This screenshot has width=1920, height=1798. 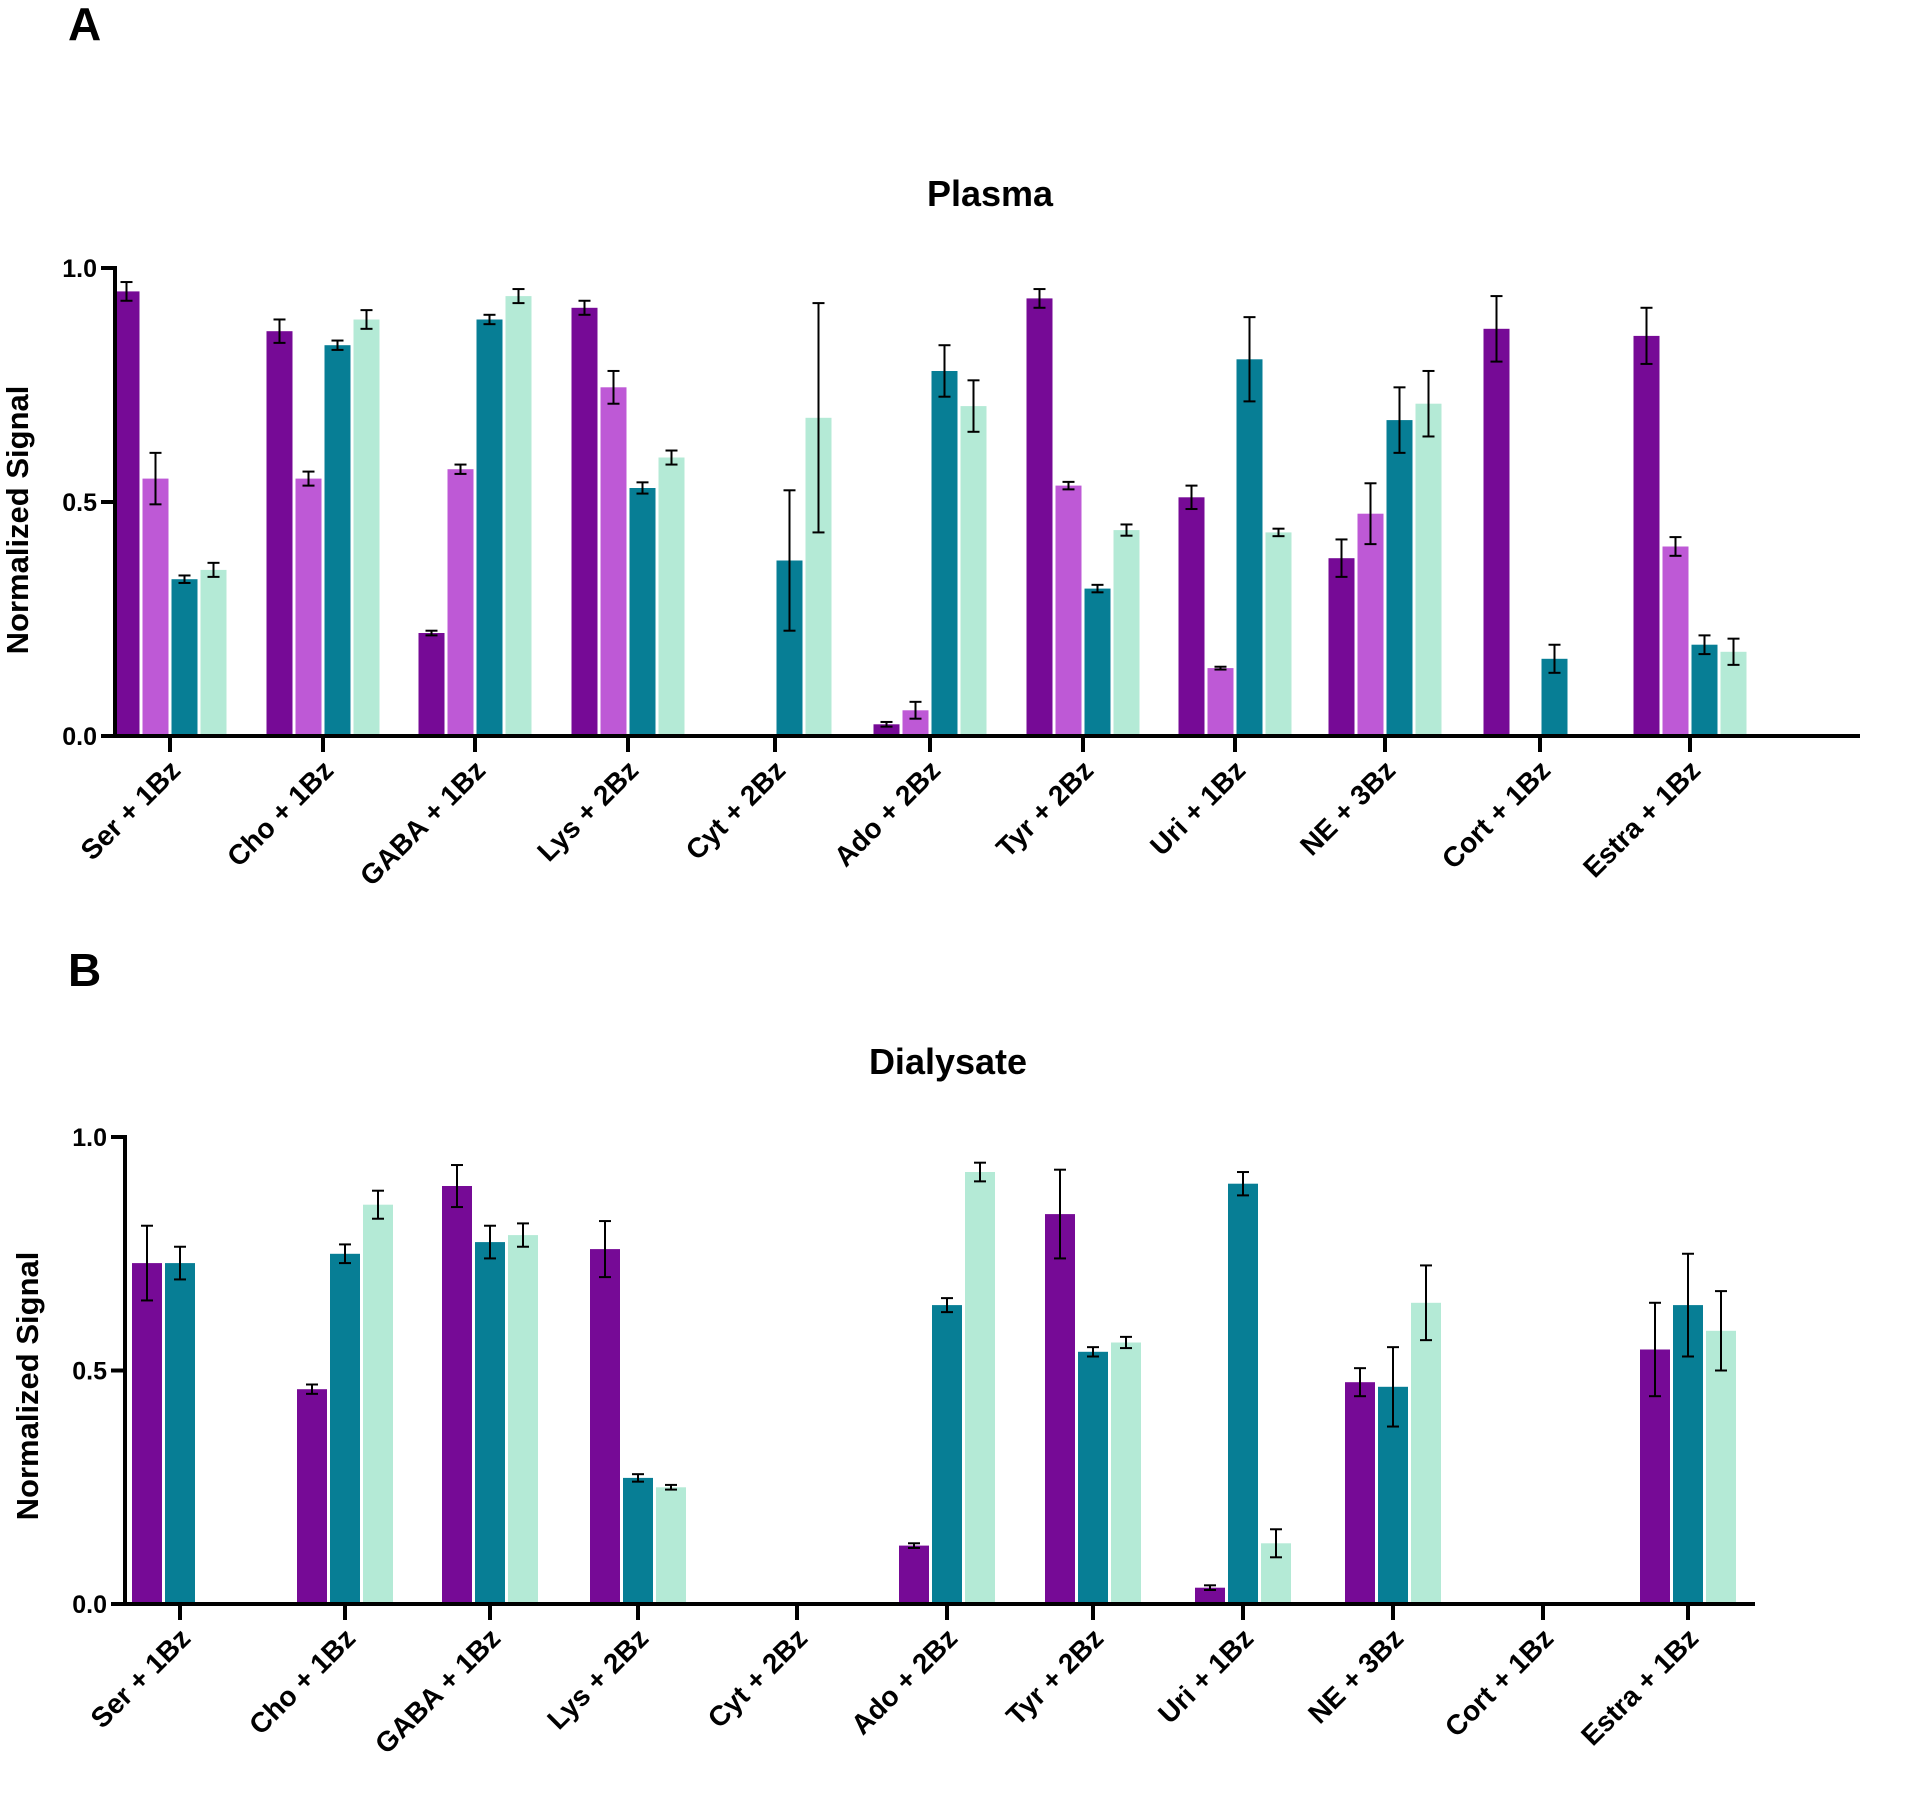 I want to click on panel-b-x-tick-label: Ado + 2Bz, so click(x=904, y=1681).